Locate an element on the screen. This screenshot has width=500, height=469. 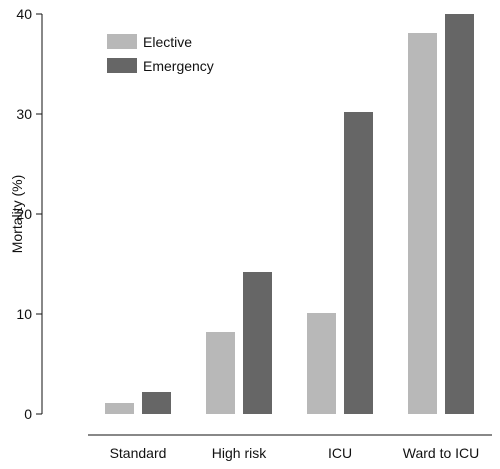
bar-elective-high-risk is located at coordinates (220, 373).